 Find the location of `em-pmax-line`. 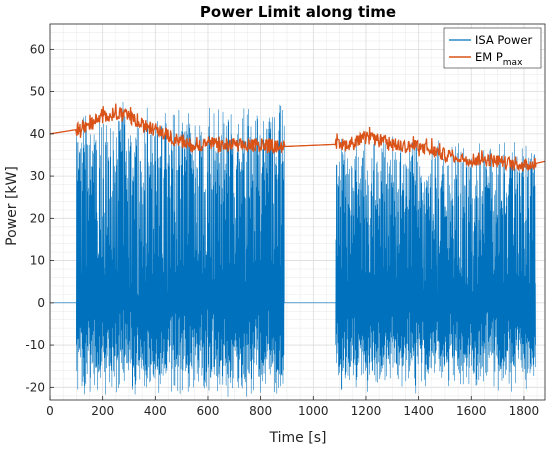

em-pmax-line is located at coordinates (297, 137).